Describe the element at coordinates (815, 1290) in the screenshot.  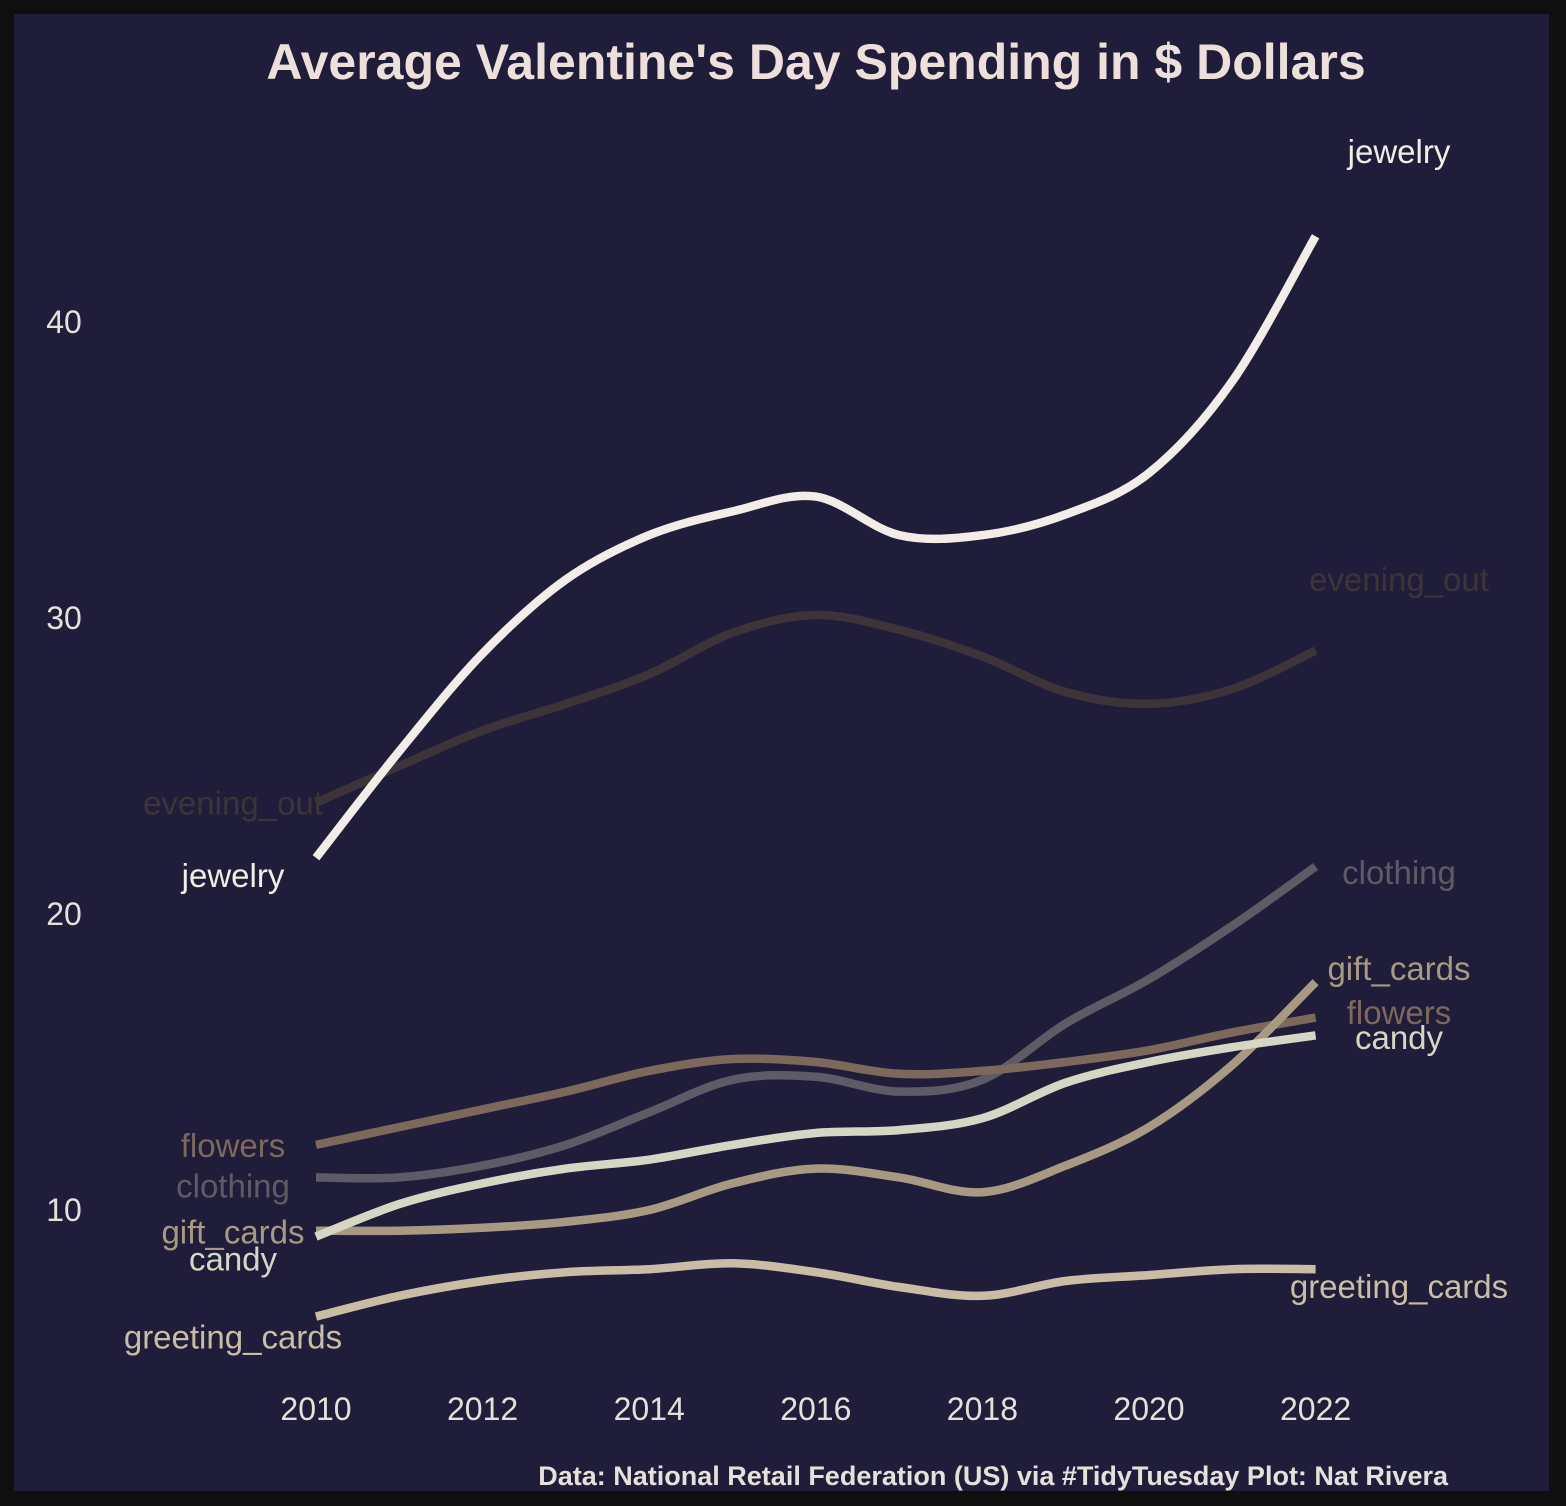
I see `series-line-greeting-cards` at that location.